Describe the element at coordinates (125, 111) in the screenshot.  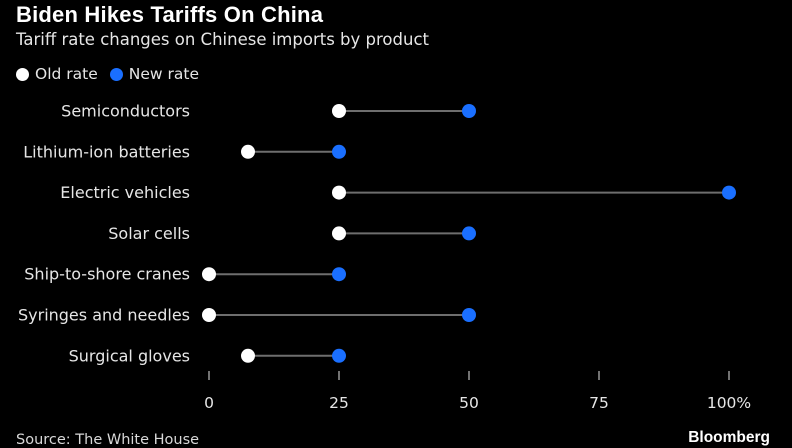
I see `category-label: Semiconductors` at that location.